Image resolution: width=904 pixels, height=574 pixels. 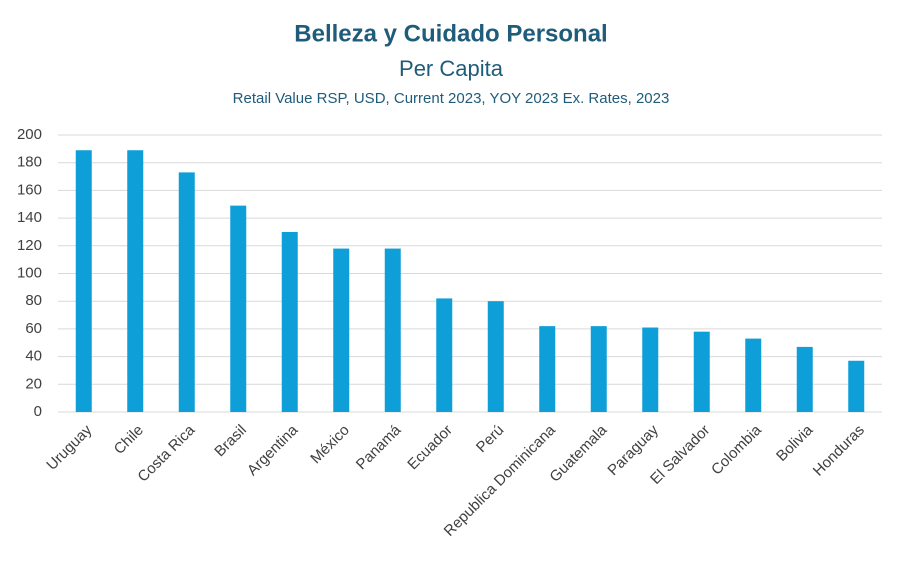 I want to click on y-tick-label: 140, so click(x=29, y=217).